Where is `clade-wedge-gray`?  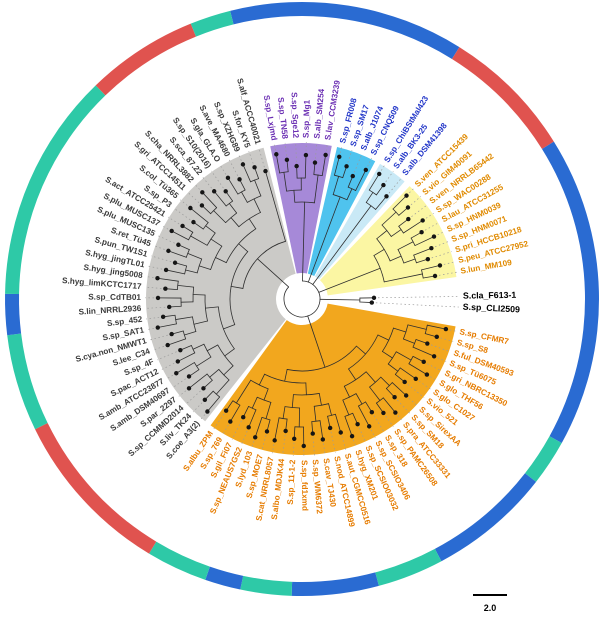
clade-wedge-gray is located at coordinates (220, 284).